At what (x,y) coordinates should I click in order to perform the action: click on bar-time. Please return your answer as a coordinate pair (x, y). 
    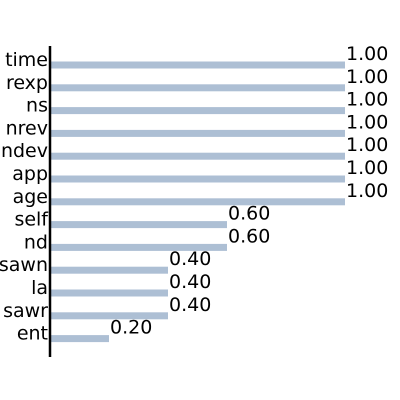
    Looking at the image, I should click on (197, 65).